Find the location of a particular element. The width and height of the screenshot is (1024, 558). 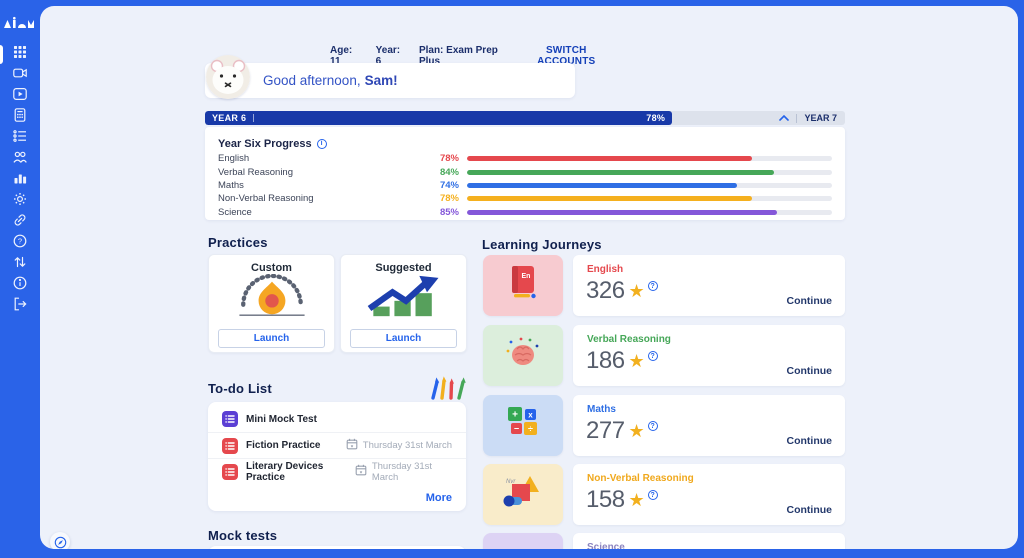

science-journey-tile: Sc is located at coordinates (523, 541).